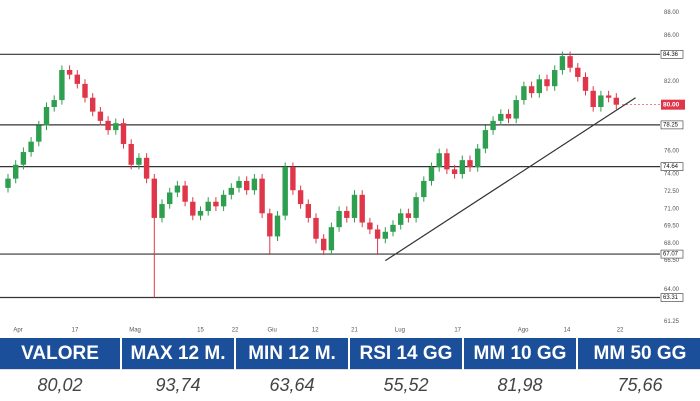 Image resolution: width=700 pixels, height=401 pixels. Describe the element at coordinates (672, 151) in the screenshot. I see `y-tick-label: 76.00` at that location.